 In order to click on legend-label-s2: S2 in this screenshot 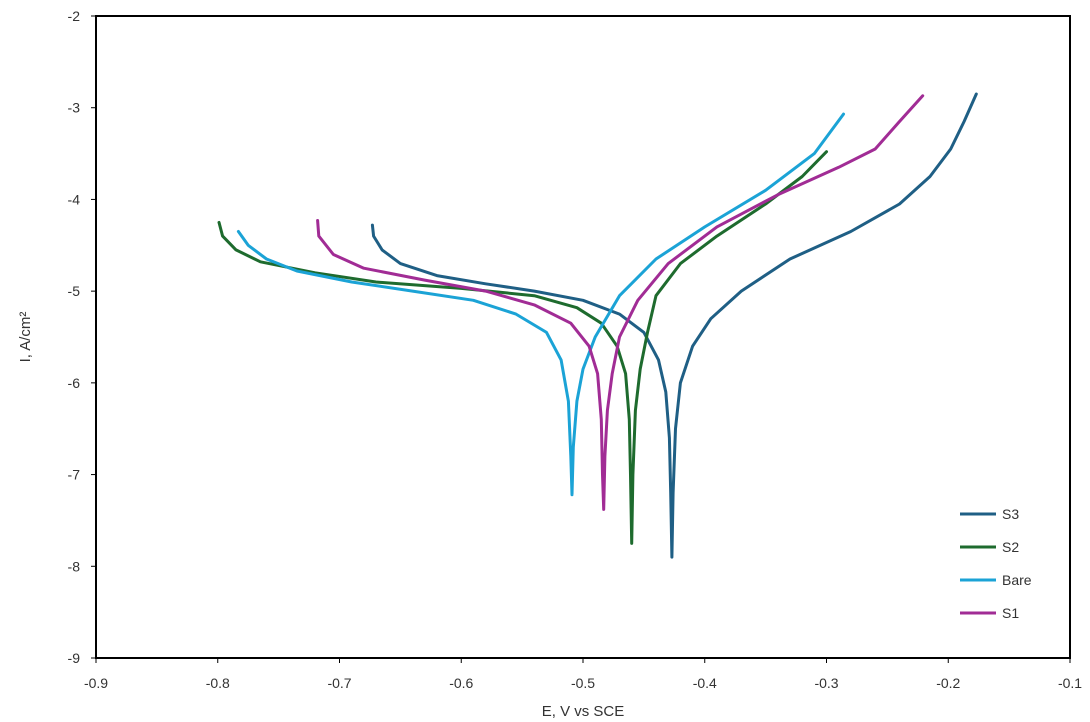, I will do `click(1010, 547)`.